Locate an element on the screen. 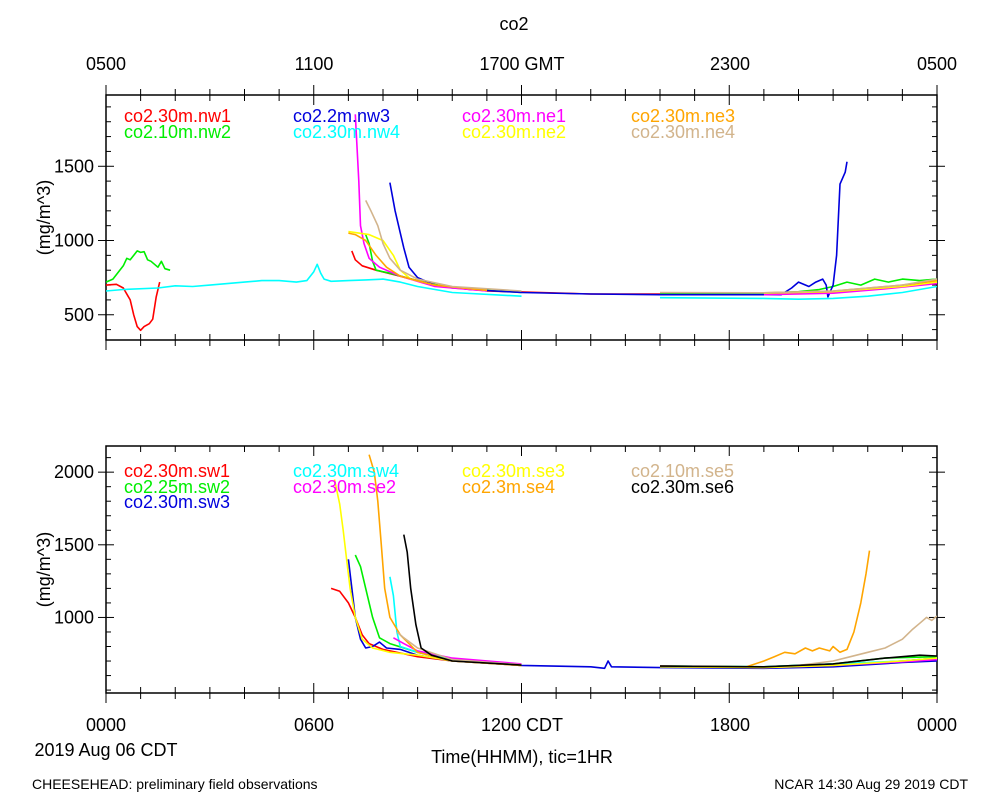 The image size is (1000, 800). legend-entry-co2-2m-nw3: co2.2m.nw3 is located at coordinates (341, 116).